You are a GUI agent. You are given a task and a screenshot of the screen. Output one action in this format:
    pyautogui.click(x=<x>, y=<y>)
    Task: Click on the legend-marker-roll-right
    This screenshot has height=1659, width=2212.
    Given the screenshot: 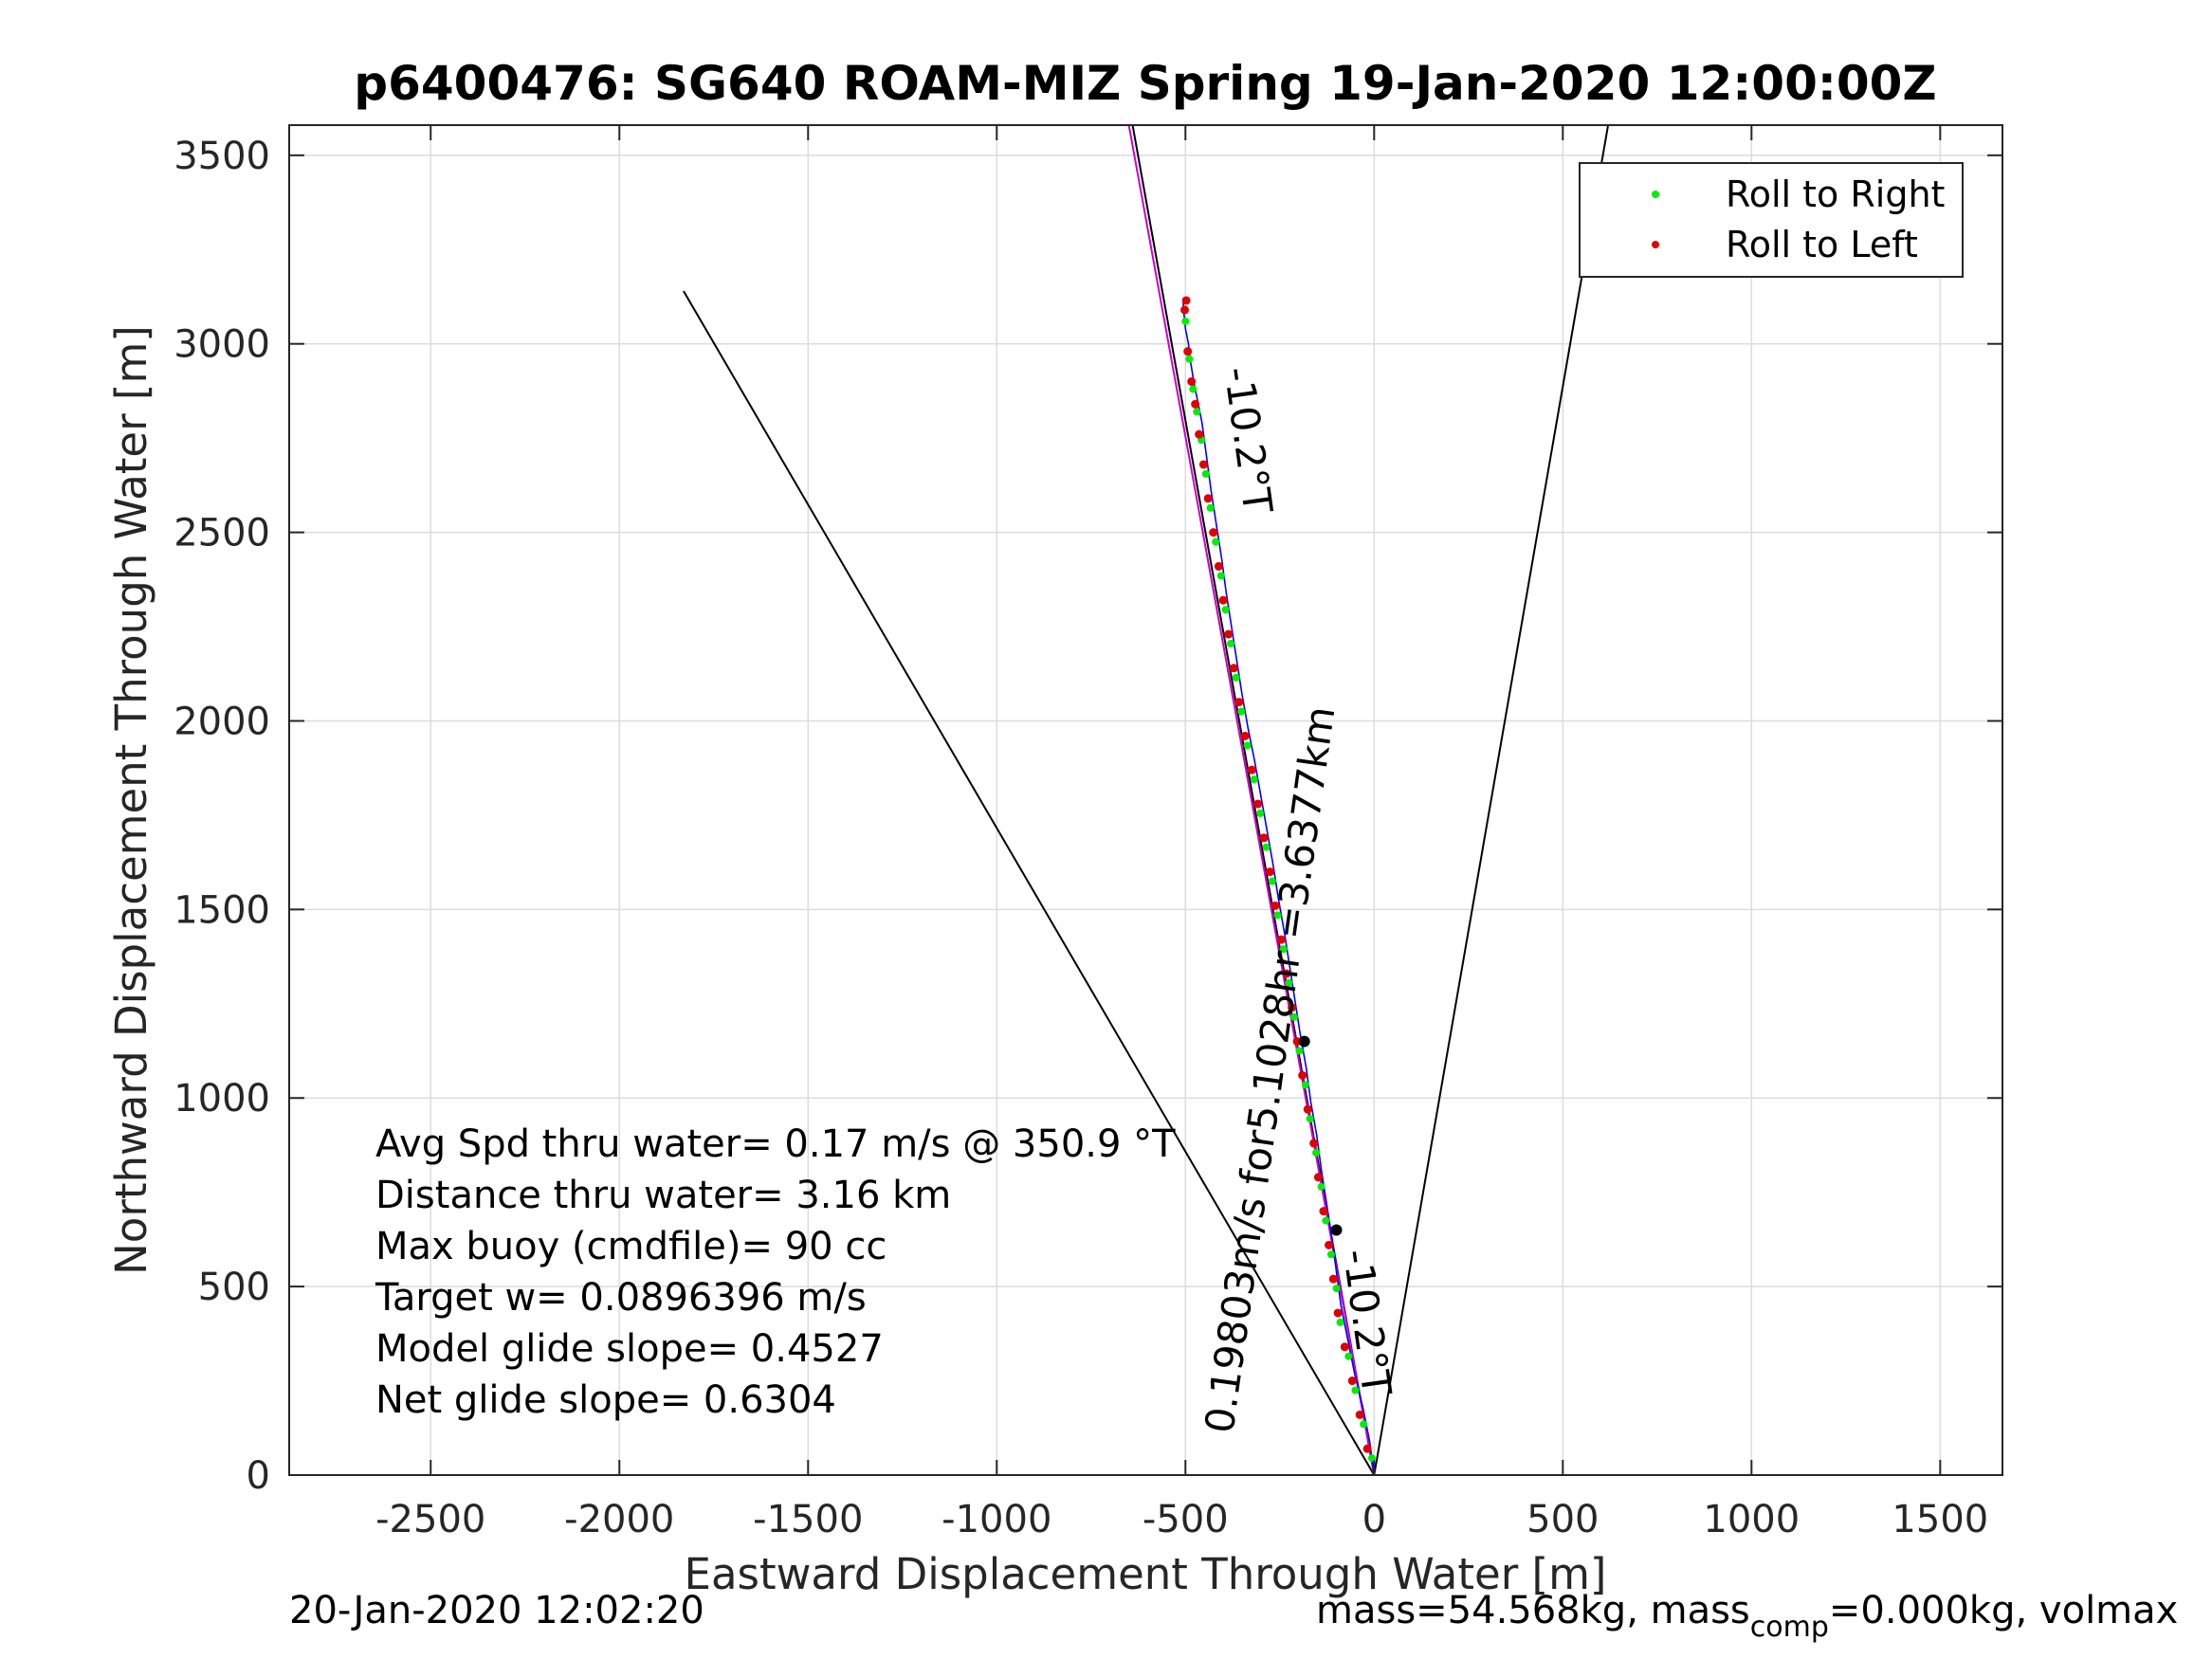 What is the action you would take?
    pyautogui.click(x=1655, y=194)
    